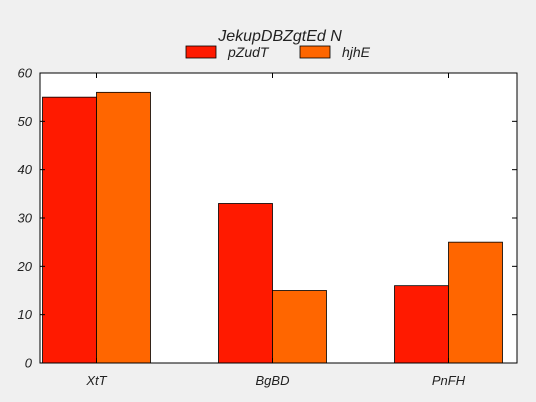 The image size is (536, 402). Describe the element at coordinates (25, 121) in the screenshot. I see `y-tick-label-50: 50` at that location.